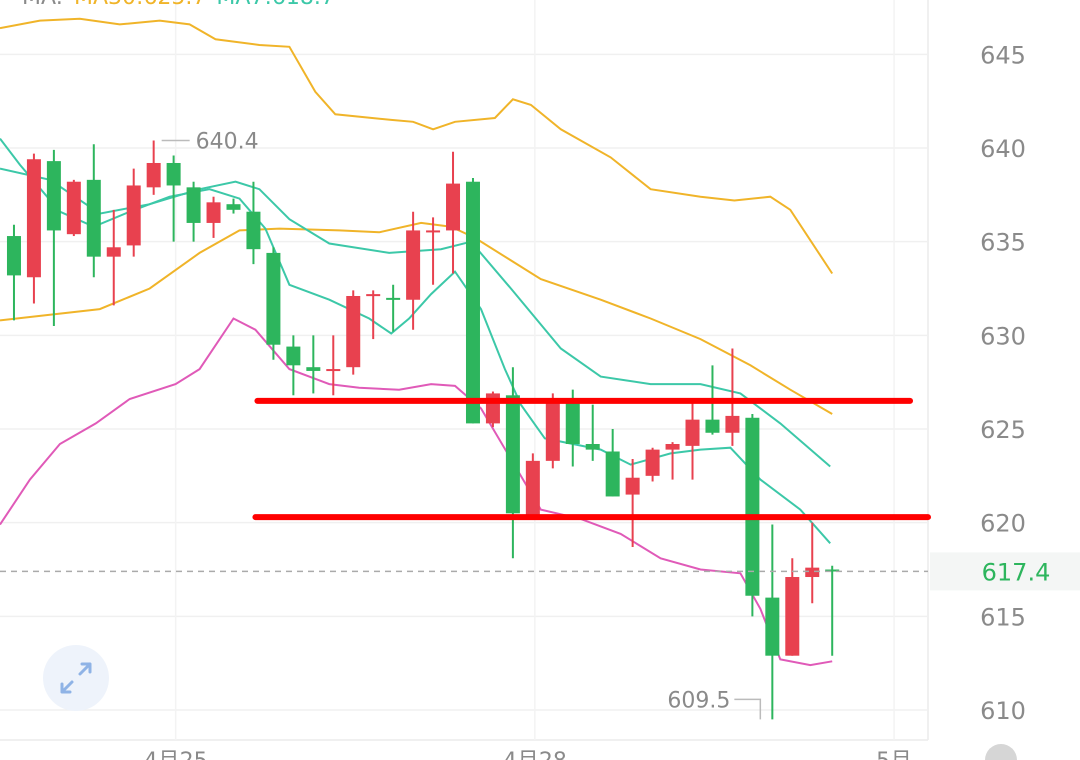 Image resolution: width=1080 pixels, height=760 pixels. What do you see at coordinates (275, 5) in the screenshot?
I see `legend-entry: MA7:618.7` at bounding box center [275, 5].